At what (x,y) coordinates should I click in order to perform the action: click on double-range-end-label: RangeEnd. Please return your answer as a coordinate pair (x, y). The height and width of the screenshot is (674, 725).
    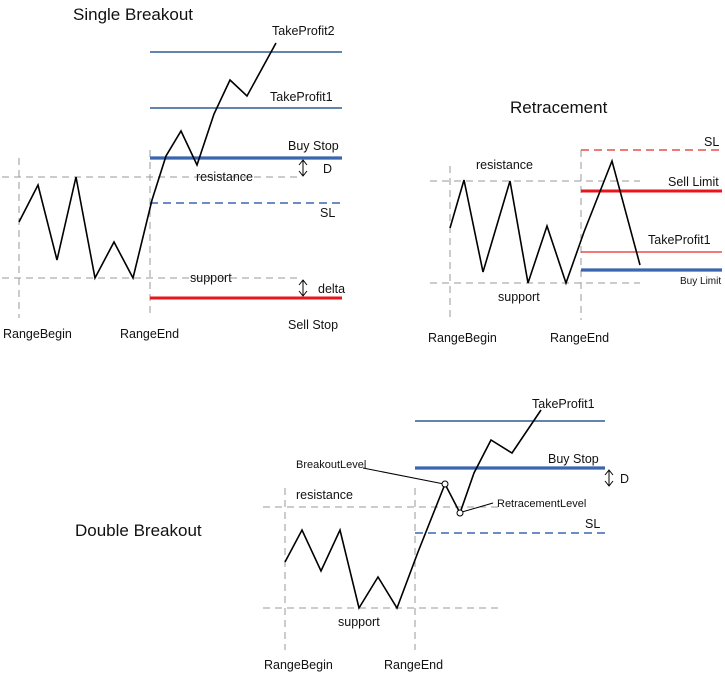
    Looking at the image, I should click on (413, 665).